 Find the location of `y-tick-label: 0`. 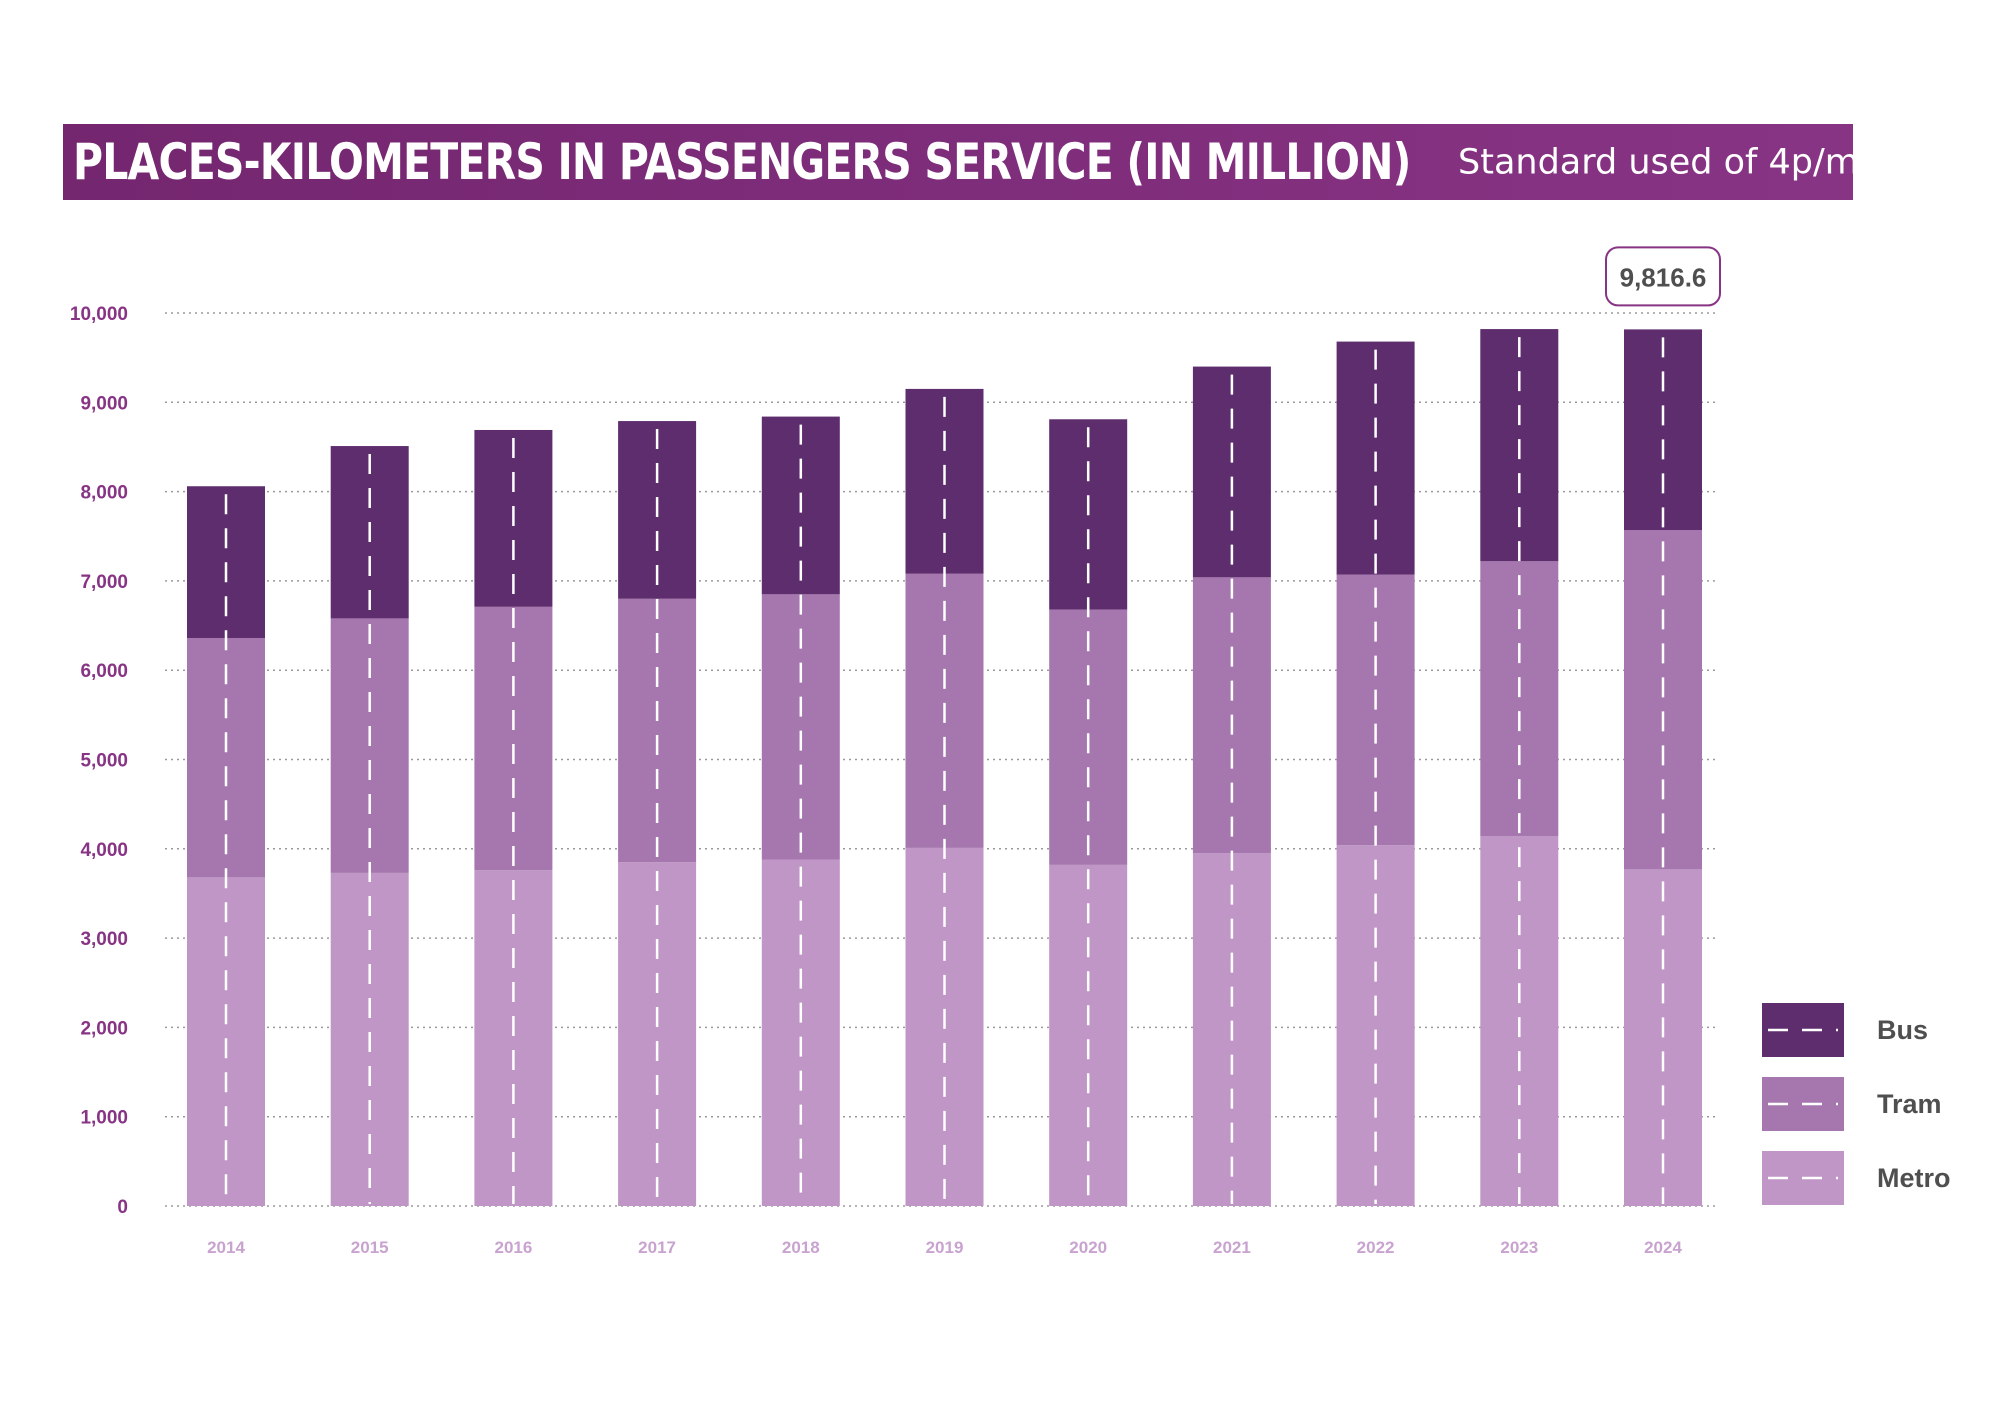

y-tick-label: 0 is located at coordinates (122, 1207).